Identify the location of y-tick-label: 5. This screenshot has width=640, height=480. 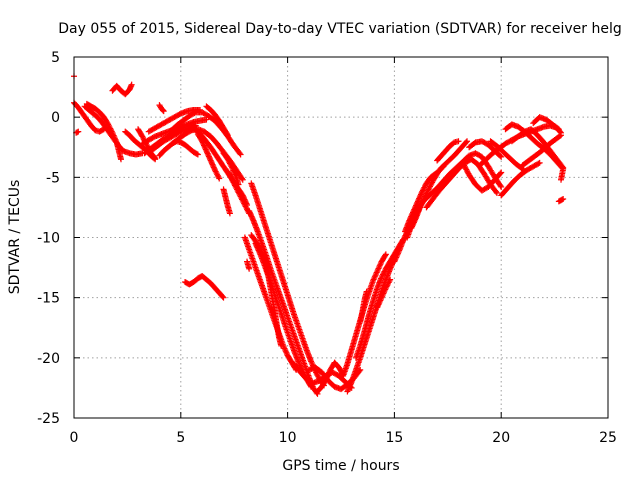
(55, 58).